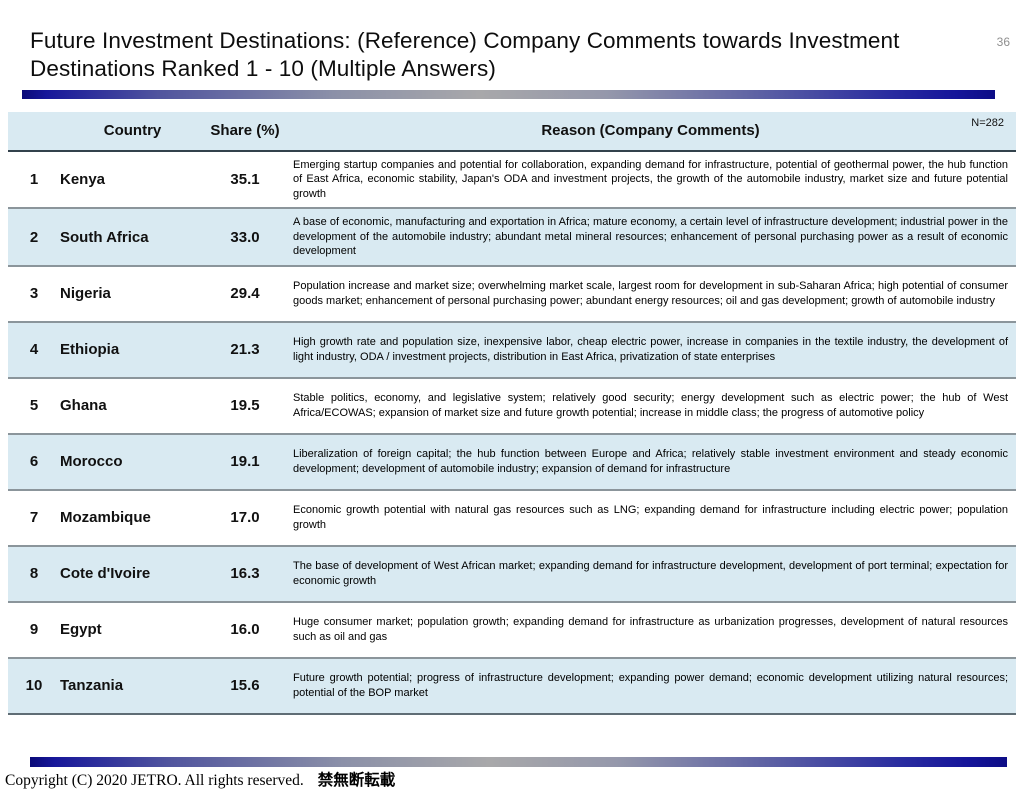 This screenshot has height=795, width=1024. What do you see at coordinates (105, 518) in the screenshot?
I see `country-cell: Mozambique` at bounding box center [105, 518].